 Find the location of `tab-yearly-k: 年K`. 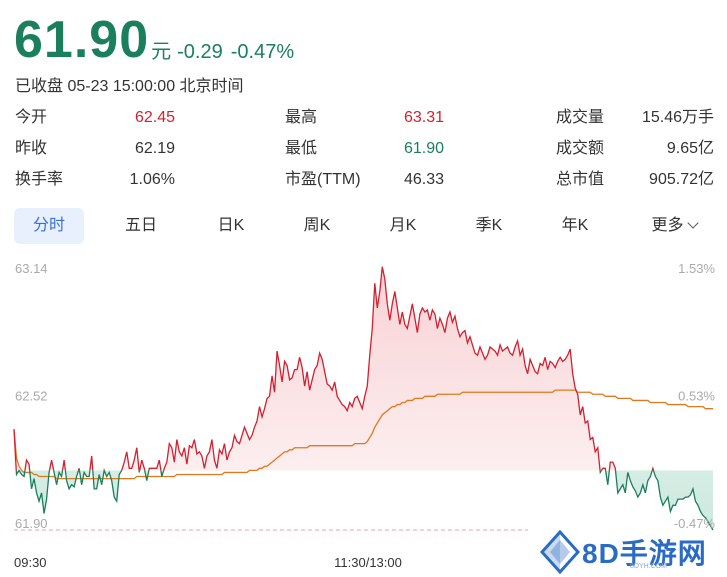

tab-yearly-k: 年K is located at coordinates (575, 226).